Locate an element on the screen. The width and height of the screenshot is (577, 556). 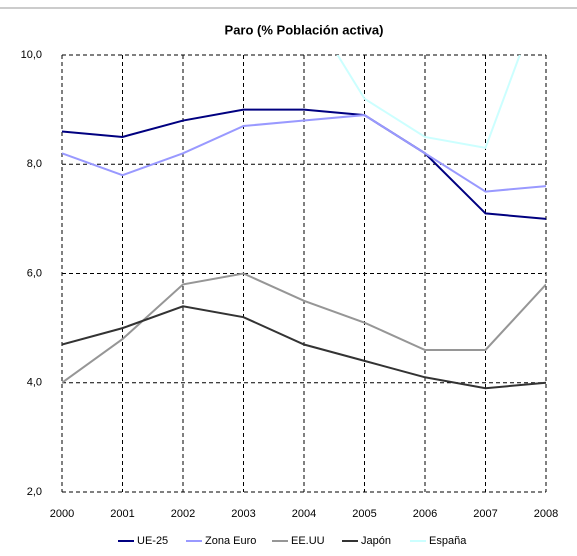
x-tick-label: 2004 is located at coordinates (304, 514).